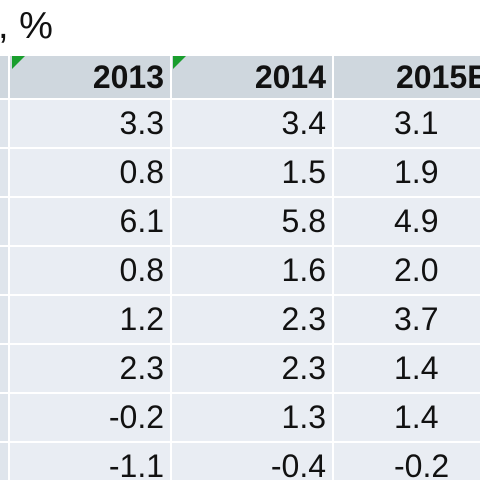 This screenshot has width=480, height=480. What do you see at coordinates (253, 417) in the screenshot?
I see `table-cell: 1.3` at bounding box center [253, 417].